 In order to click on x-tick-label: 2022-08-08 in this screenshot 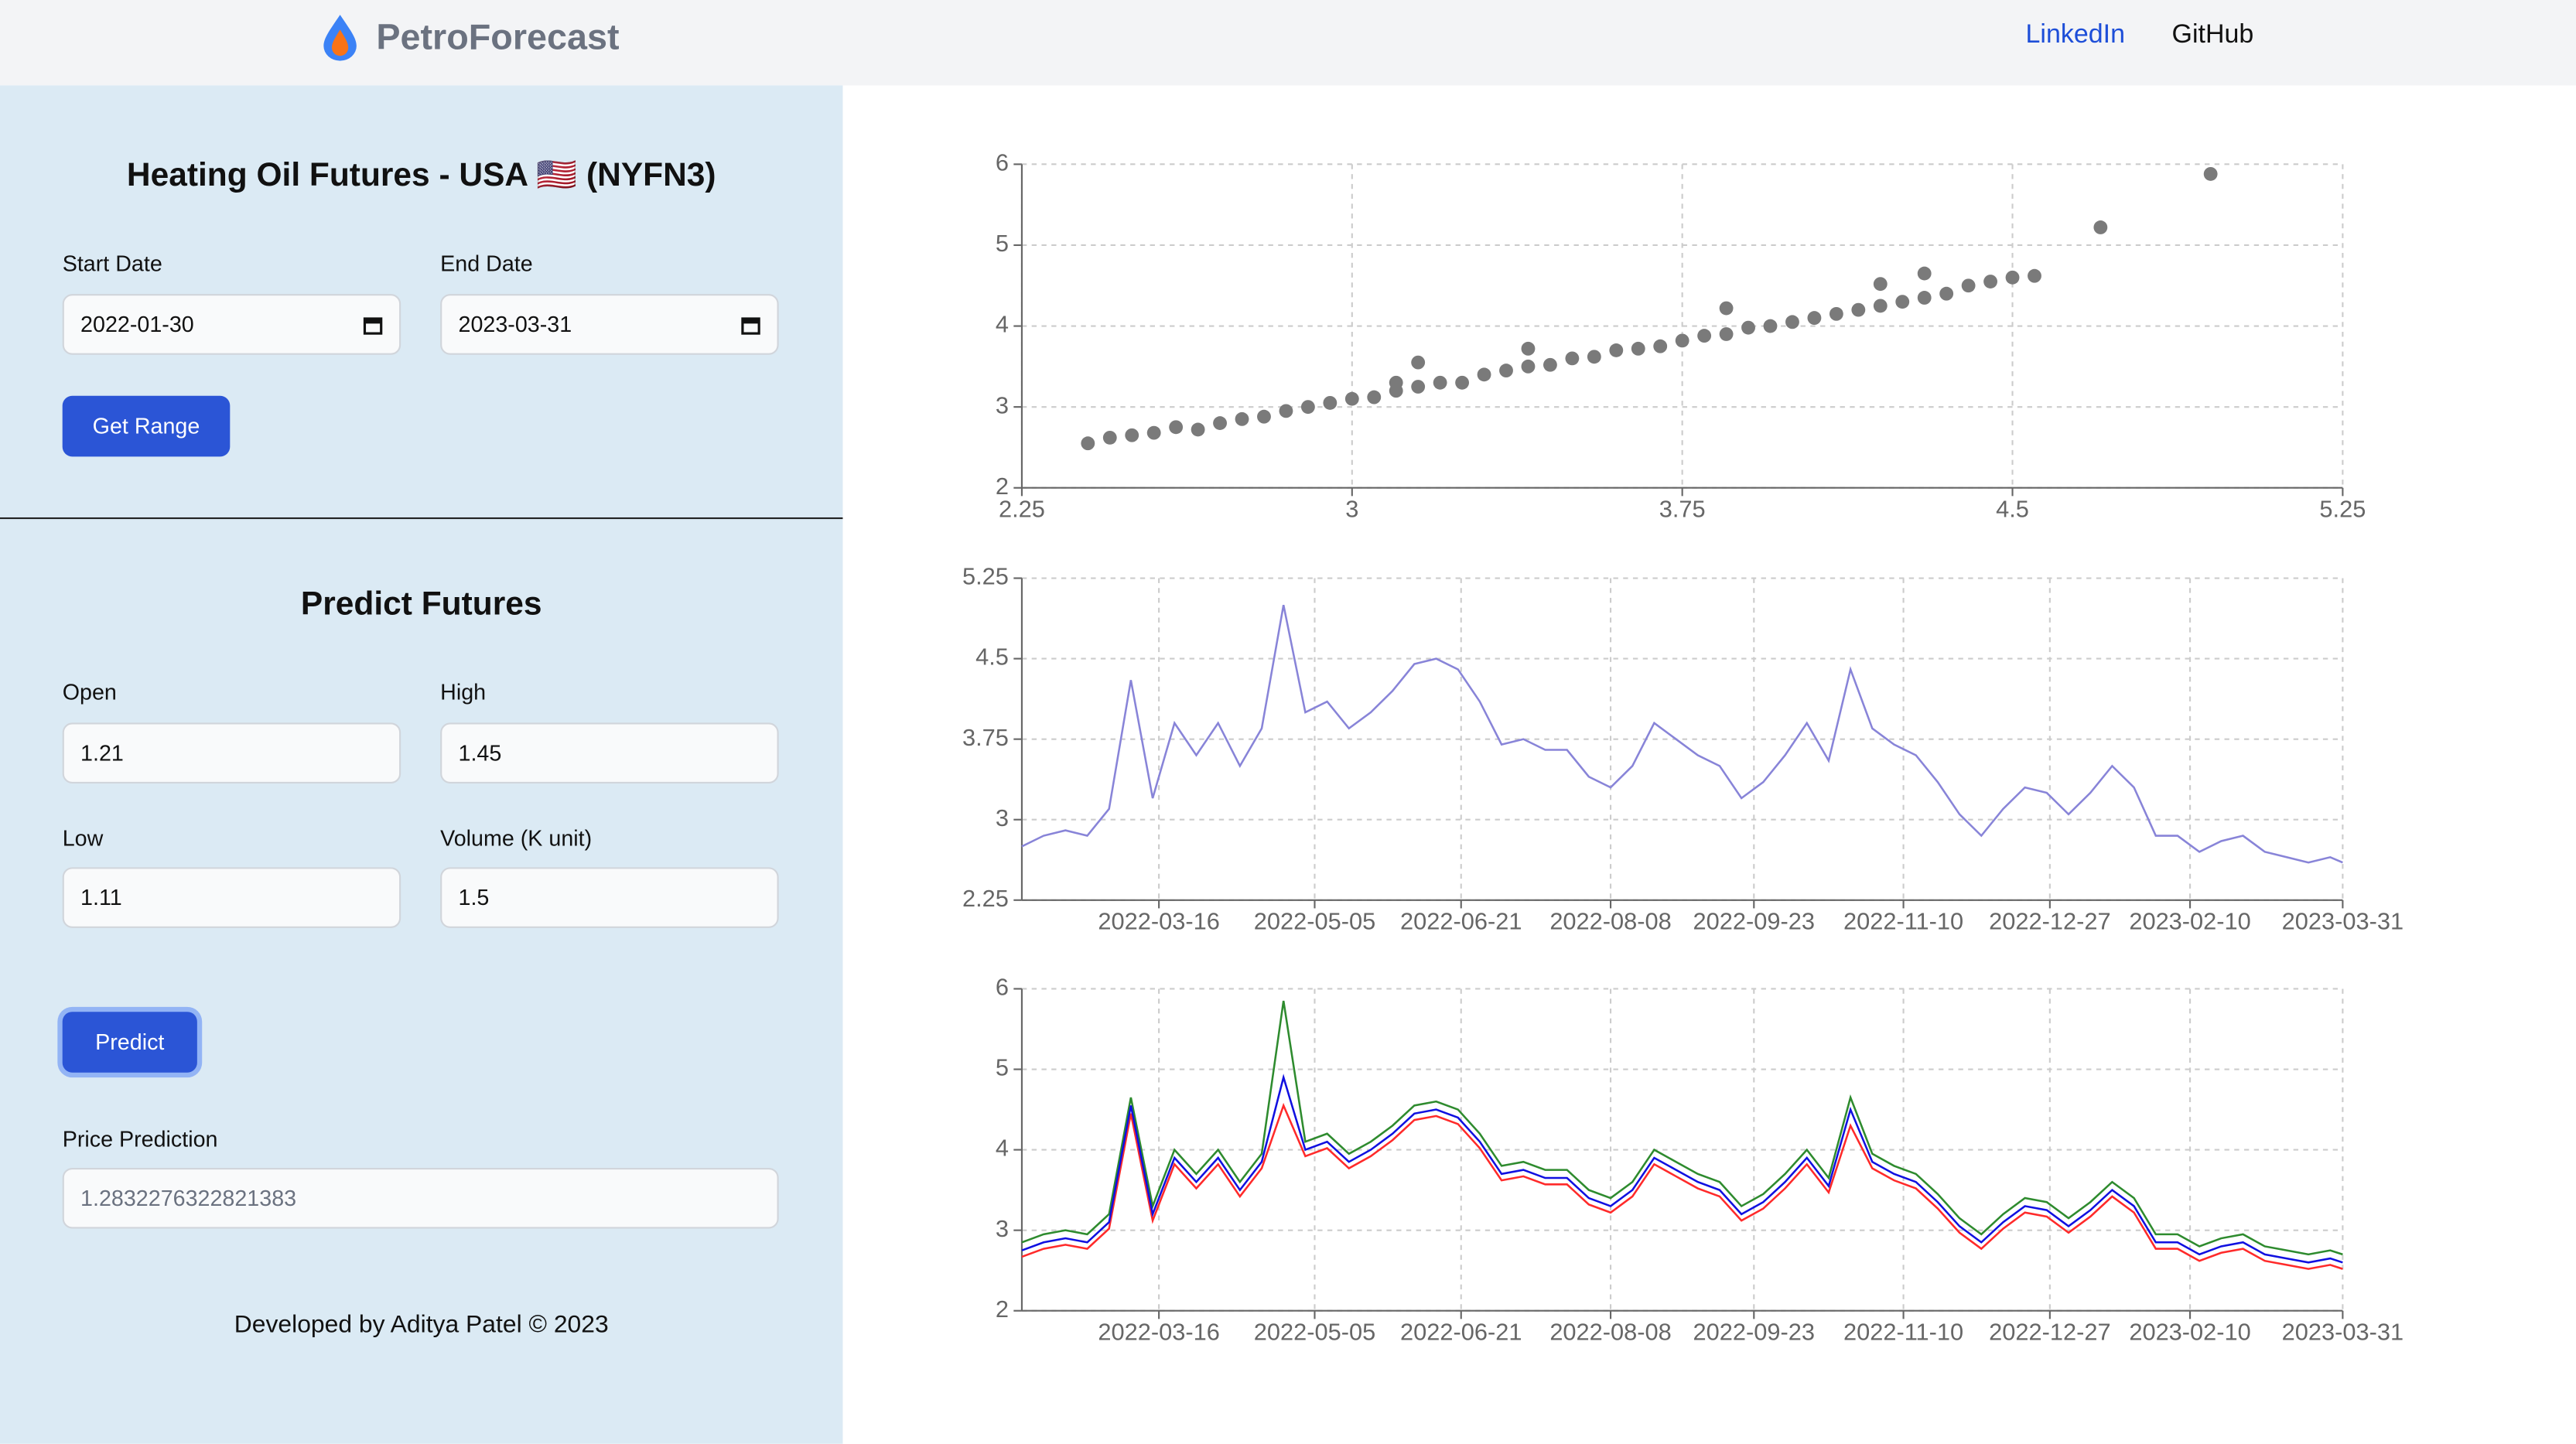, I will do `click(1610, 921)`.